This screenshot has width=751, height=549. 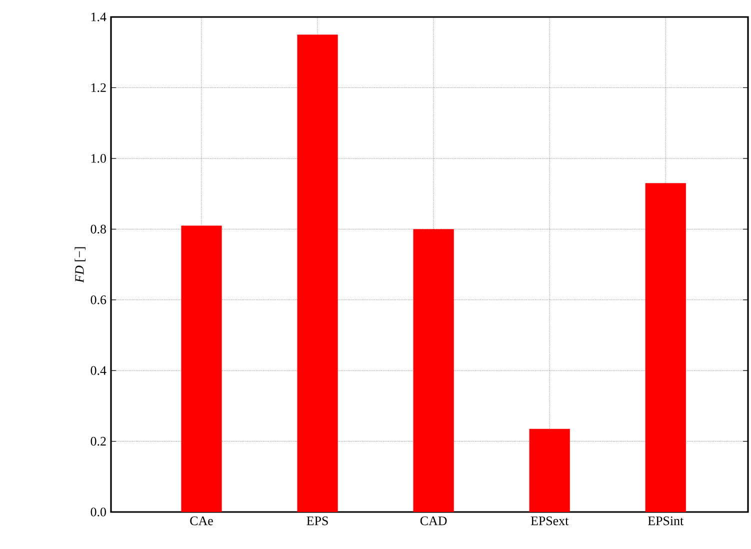 What do you see at coordinates (317, 521) in the screenshot?
I see `x-tick-label: EPS` at bounding box center [317, 521].